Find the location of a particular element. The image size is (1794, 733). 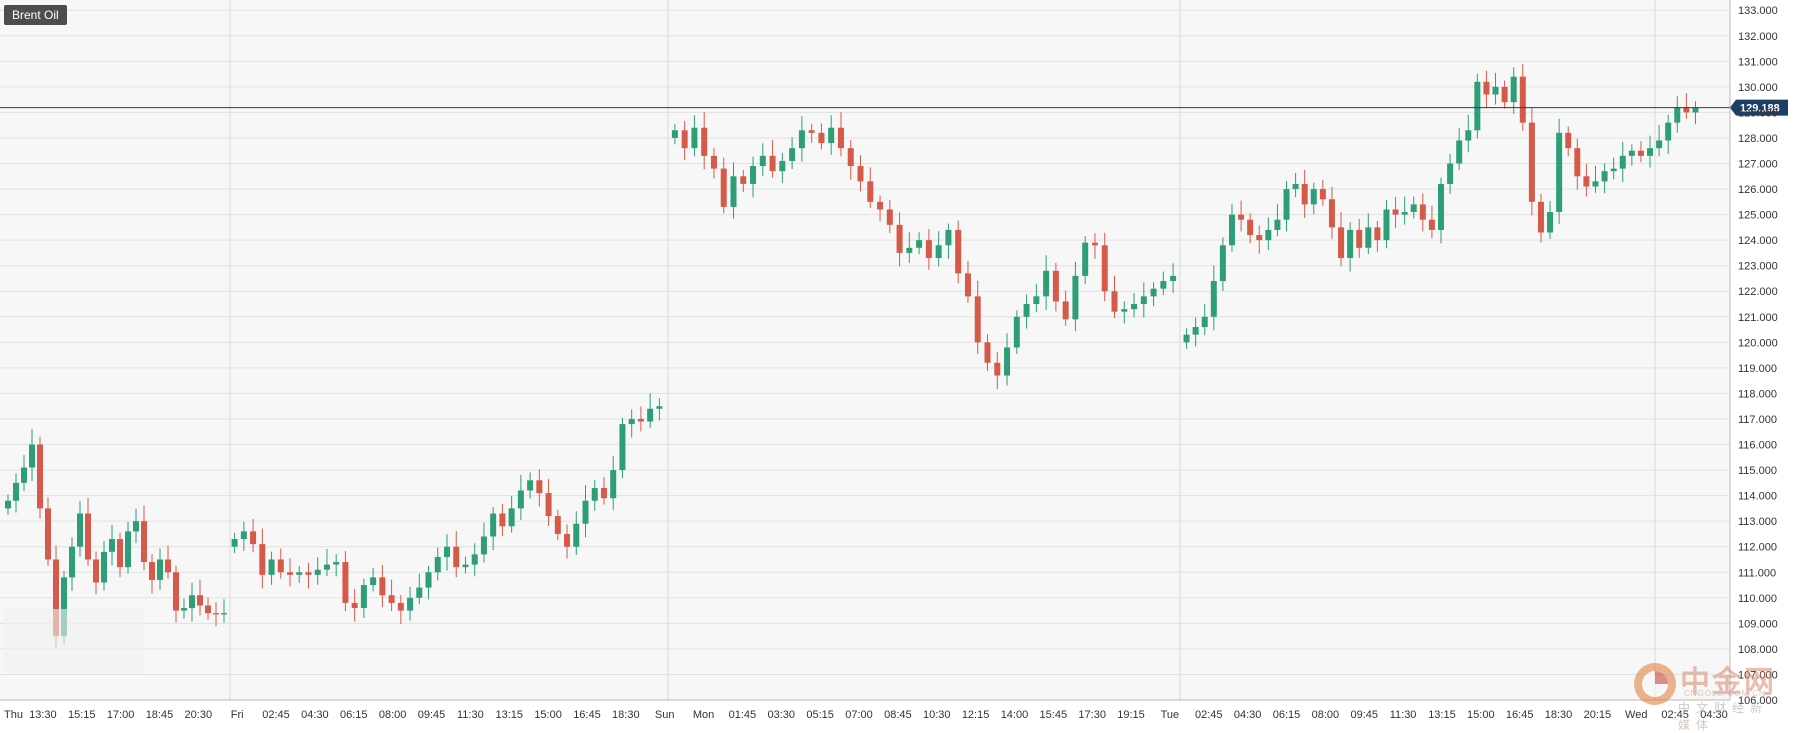

y-tick-label: 117.000 is located at coordinates (1757, 420).